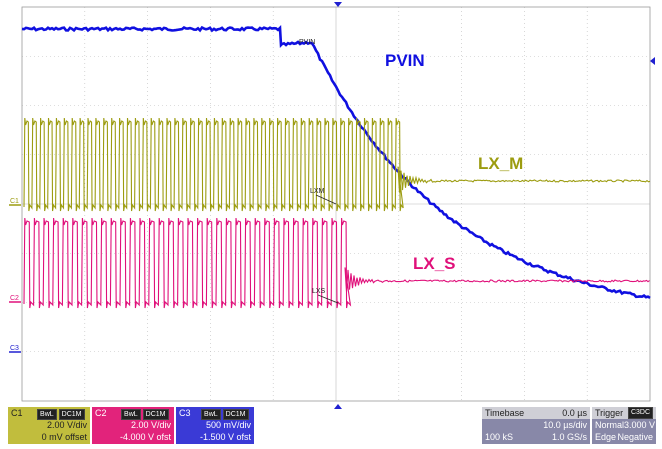 The image size is (662, 449). I want to click on trace-tag-lxs: LXS, so click(319, 291).